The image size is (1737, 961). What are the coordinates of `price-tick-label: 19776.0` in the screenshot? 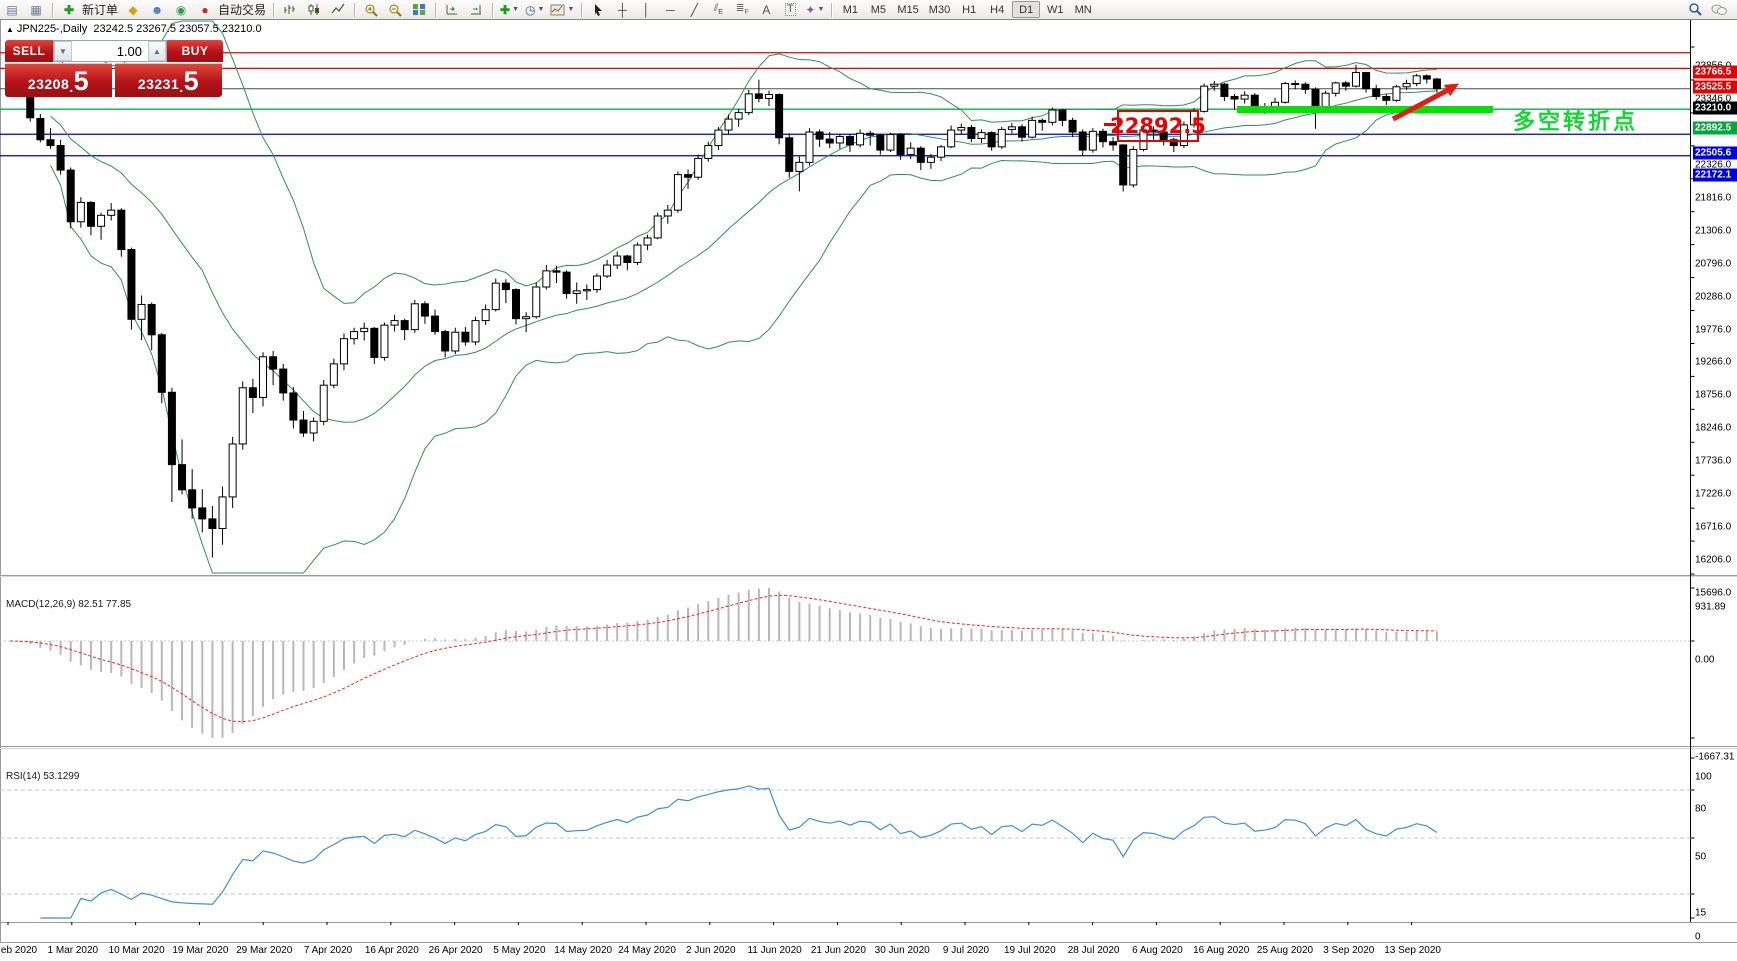 It's located at (1713, 330).